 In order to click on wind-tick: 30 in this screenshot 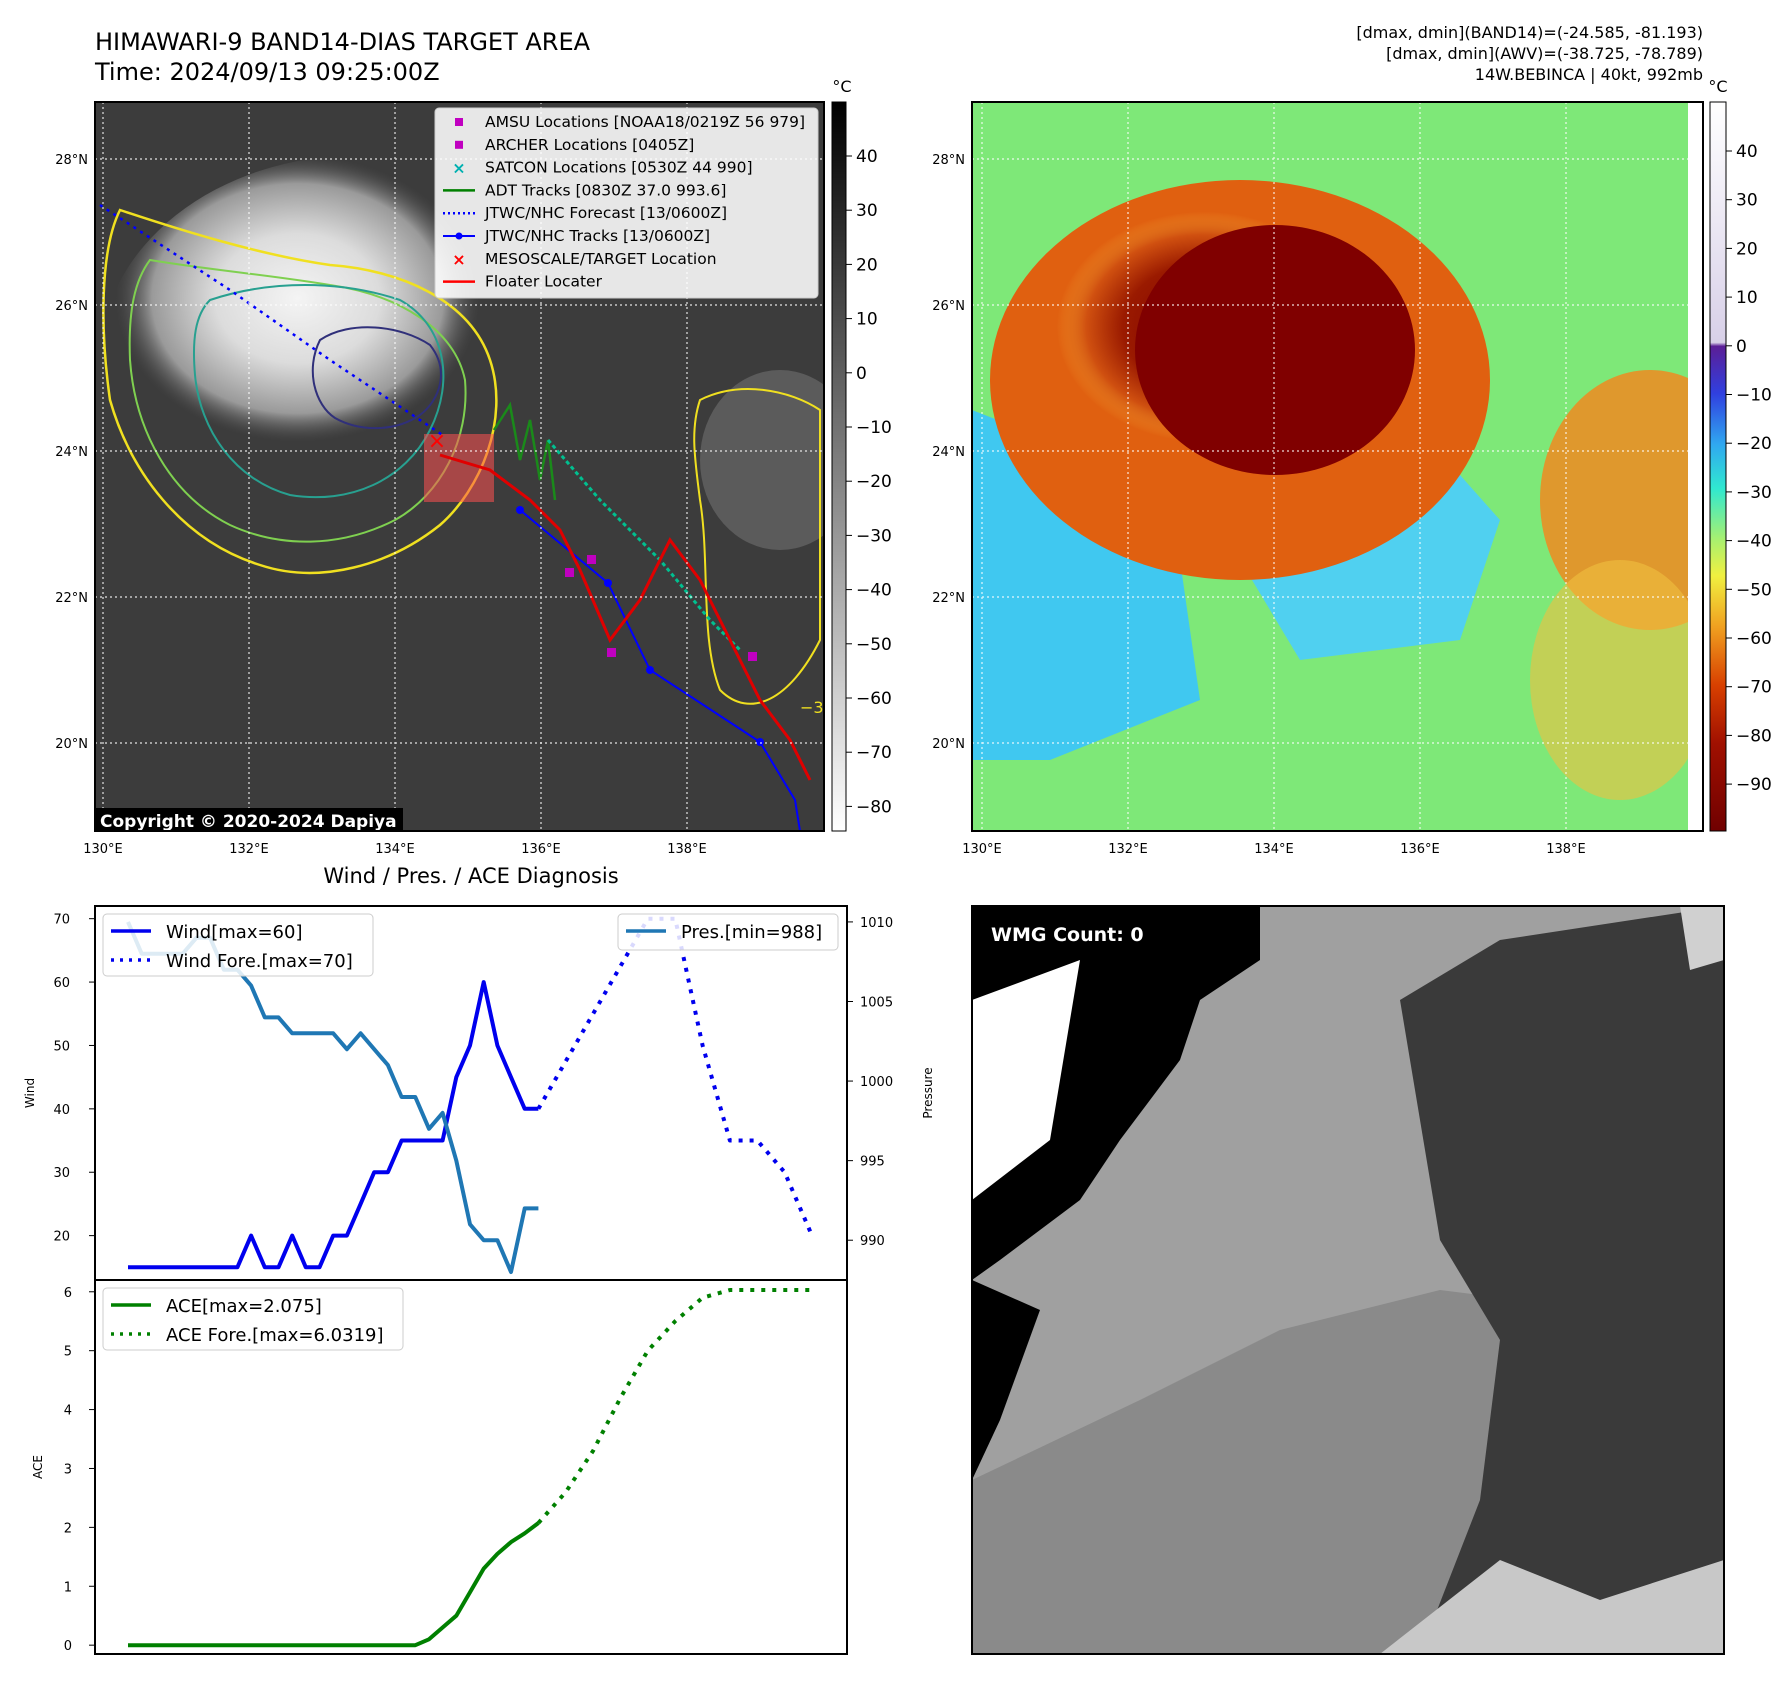, I will do `click(61, 1173)`.